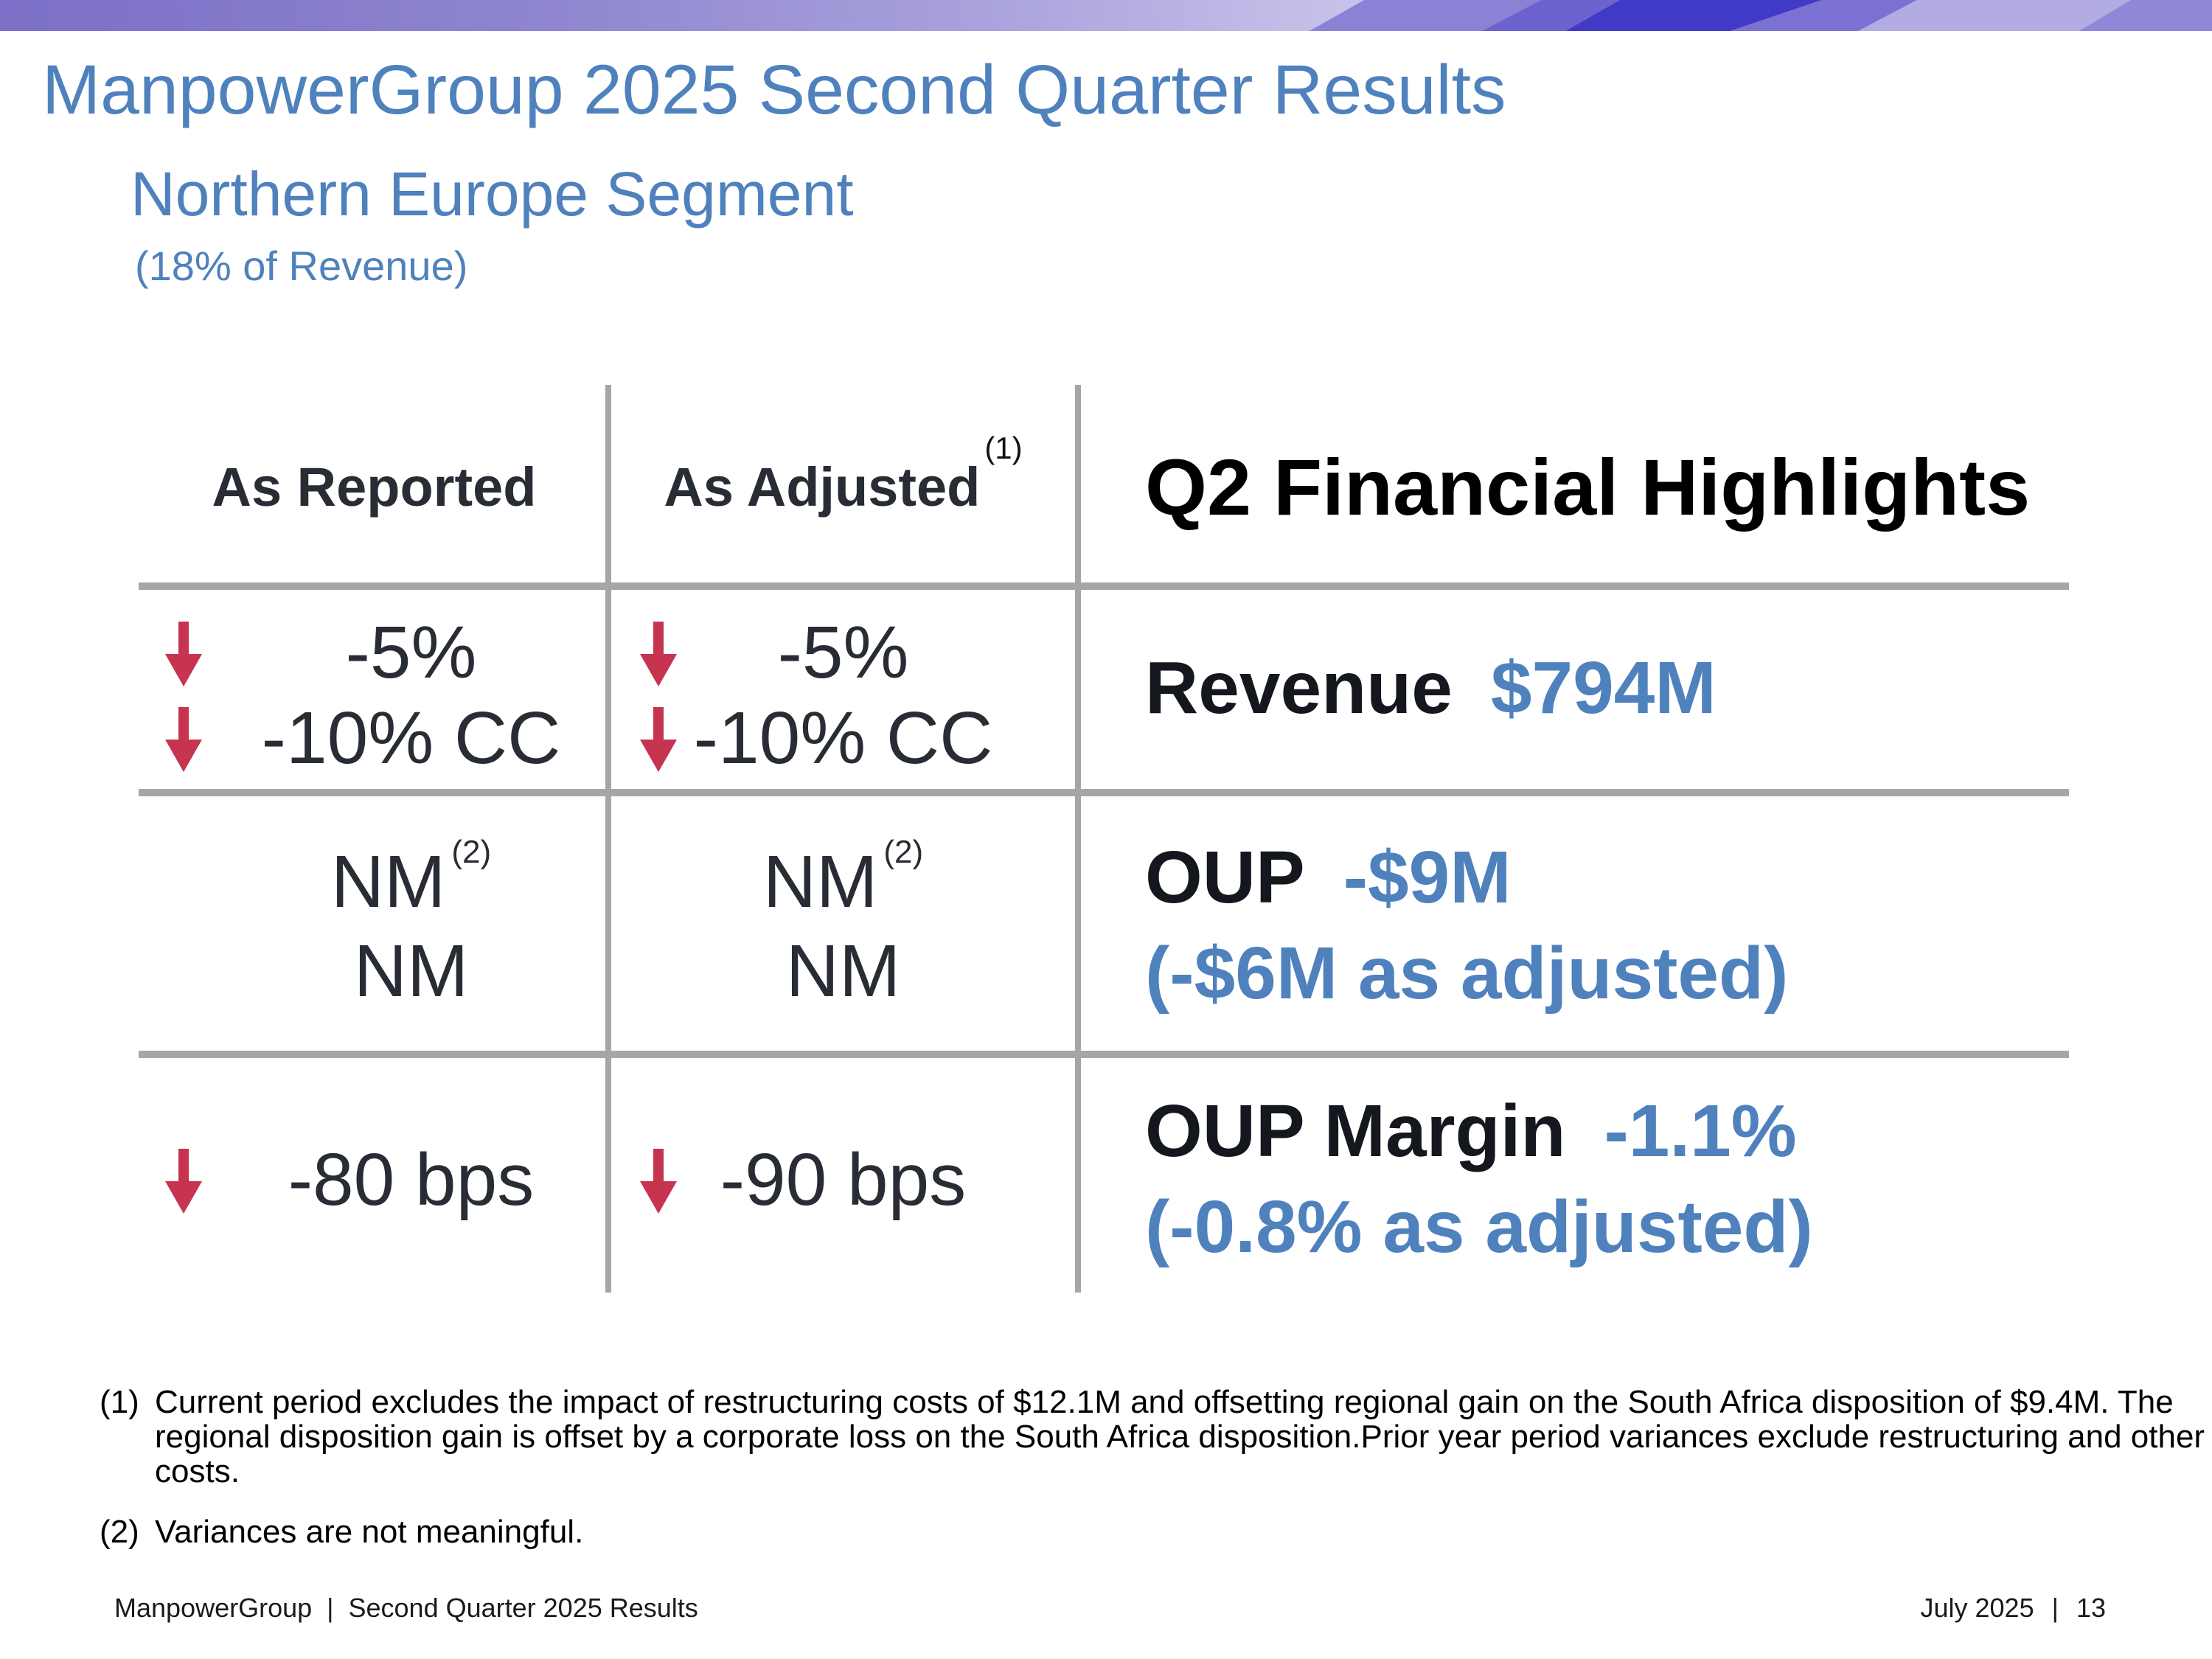  What do you see at coordinates (411, 970) in the screenshot?
I see `reported-oup-growth-cc: NM` at bounding box center [411, 970].